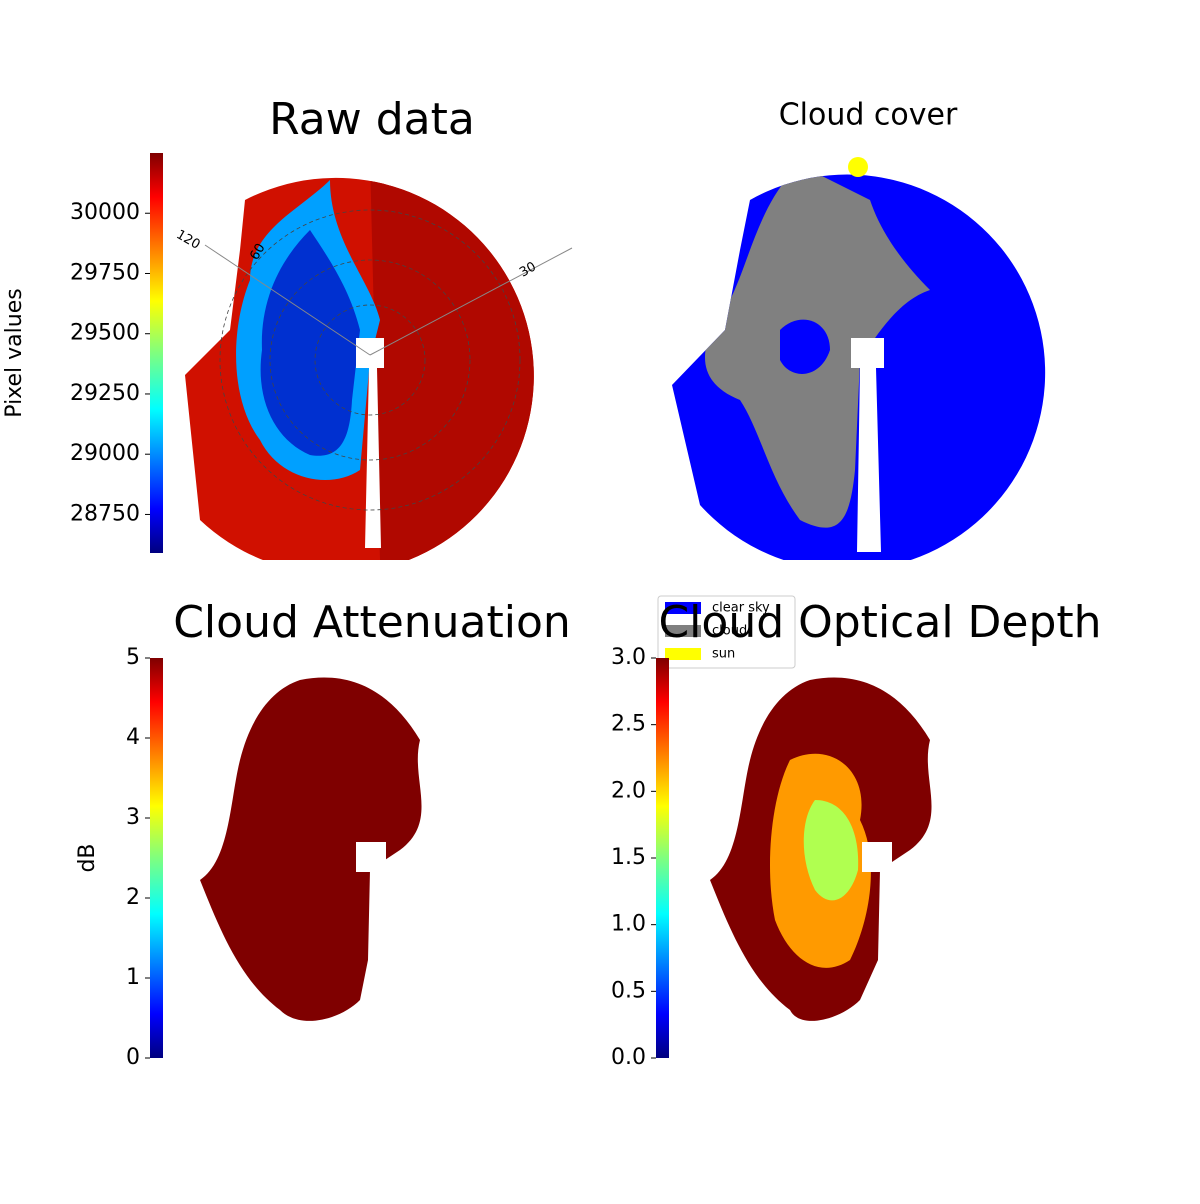 The image size is (1200, 1204). What do you see at coordinates (831, 850) in the screenshot?
I see `optical-depth-image` at bounding box center [831, 850].